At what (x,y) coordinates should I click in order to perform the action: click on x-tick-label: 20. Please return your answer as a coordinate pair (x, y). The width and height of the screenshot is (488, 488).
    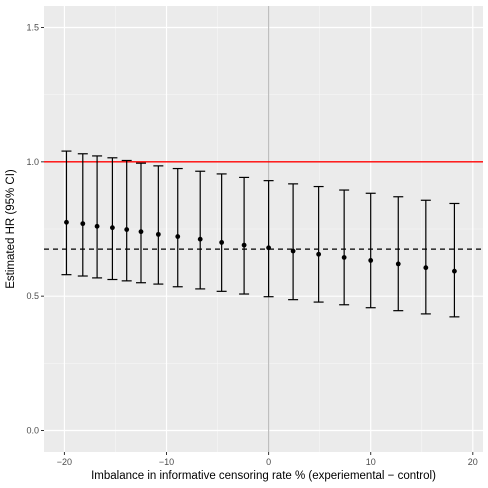
    Looking at the image, I should click on (473, 462).